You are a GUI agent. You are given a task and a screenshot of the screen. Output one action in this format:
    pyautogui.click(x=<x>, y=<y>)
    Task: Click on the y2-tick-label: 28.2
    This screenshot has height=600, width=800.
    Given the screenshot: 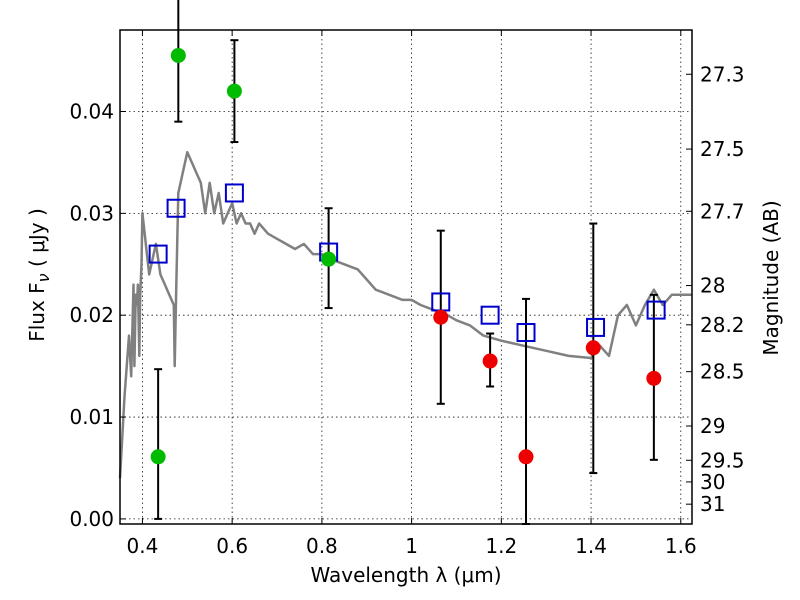 What is the action you would take?
    pyautogui.click(x=722, y=325)
    